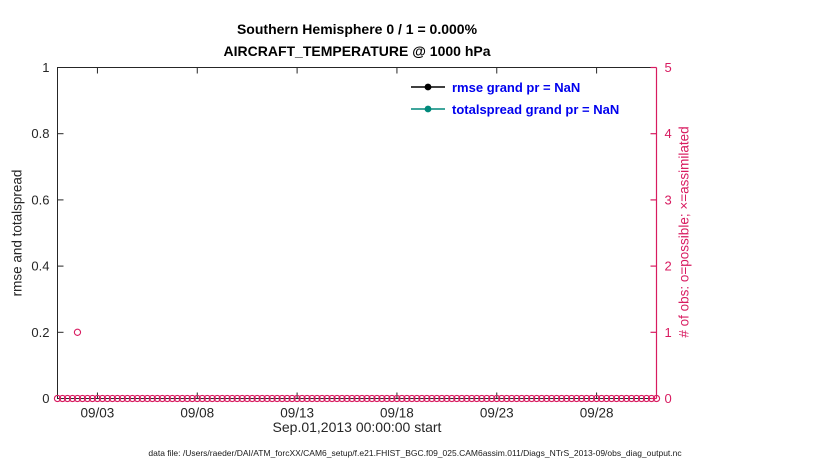 This screenshot has height=470, width=830. I want to click on legend-item-rmse: rmse grand pr = NaN, so click(515, 87).